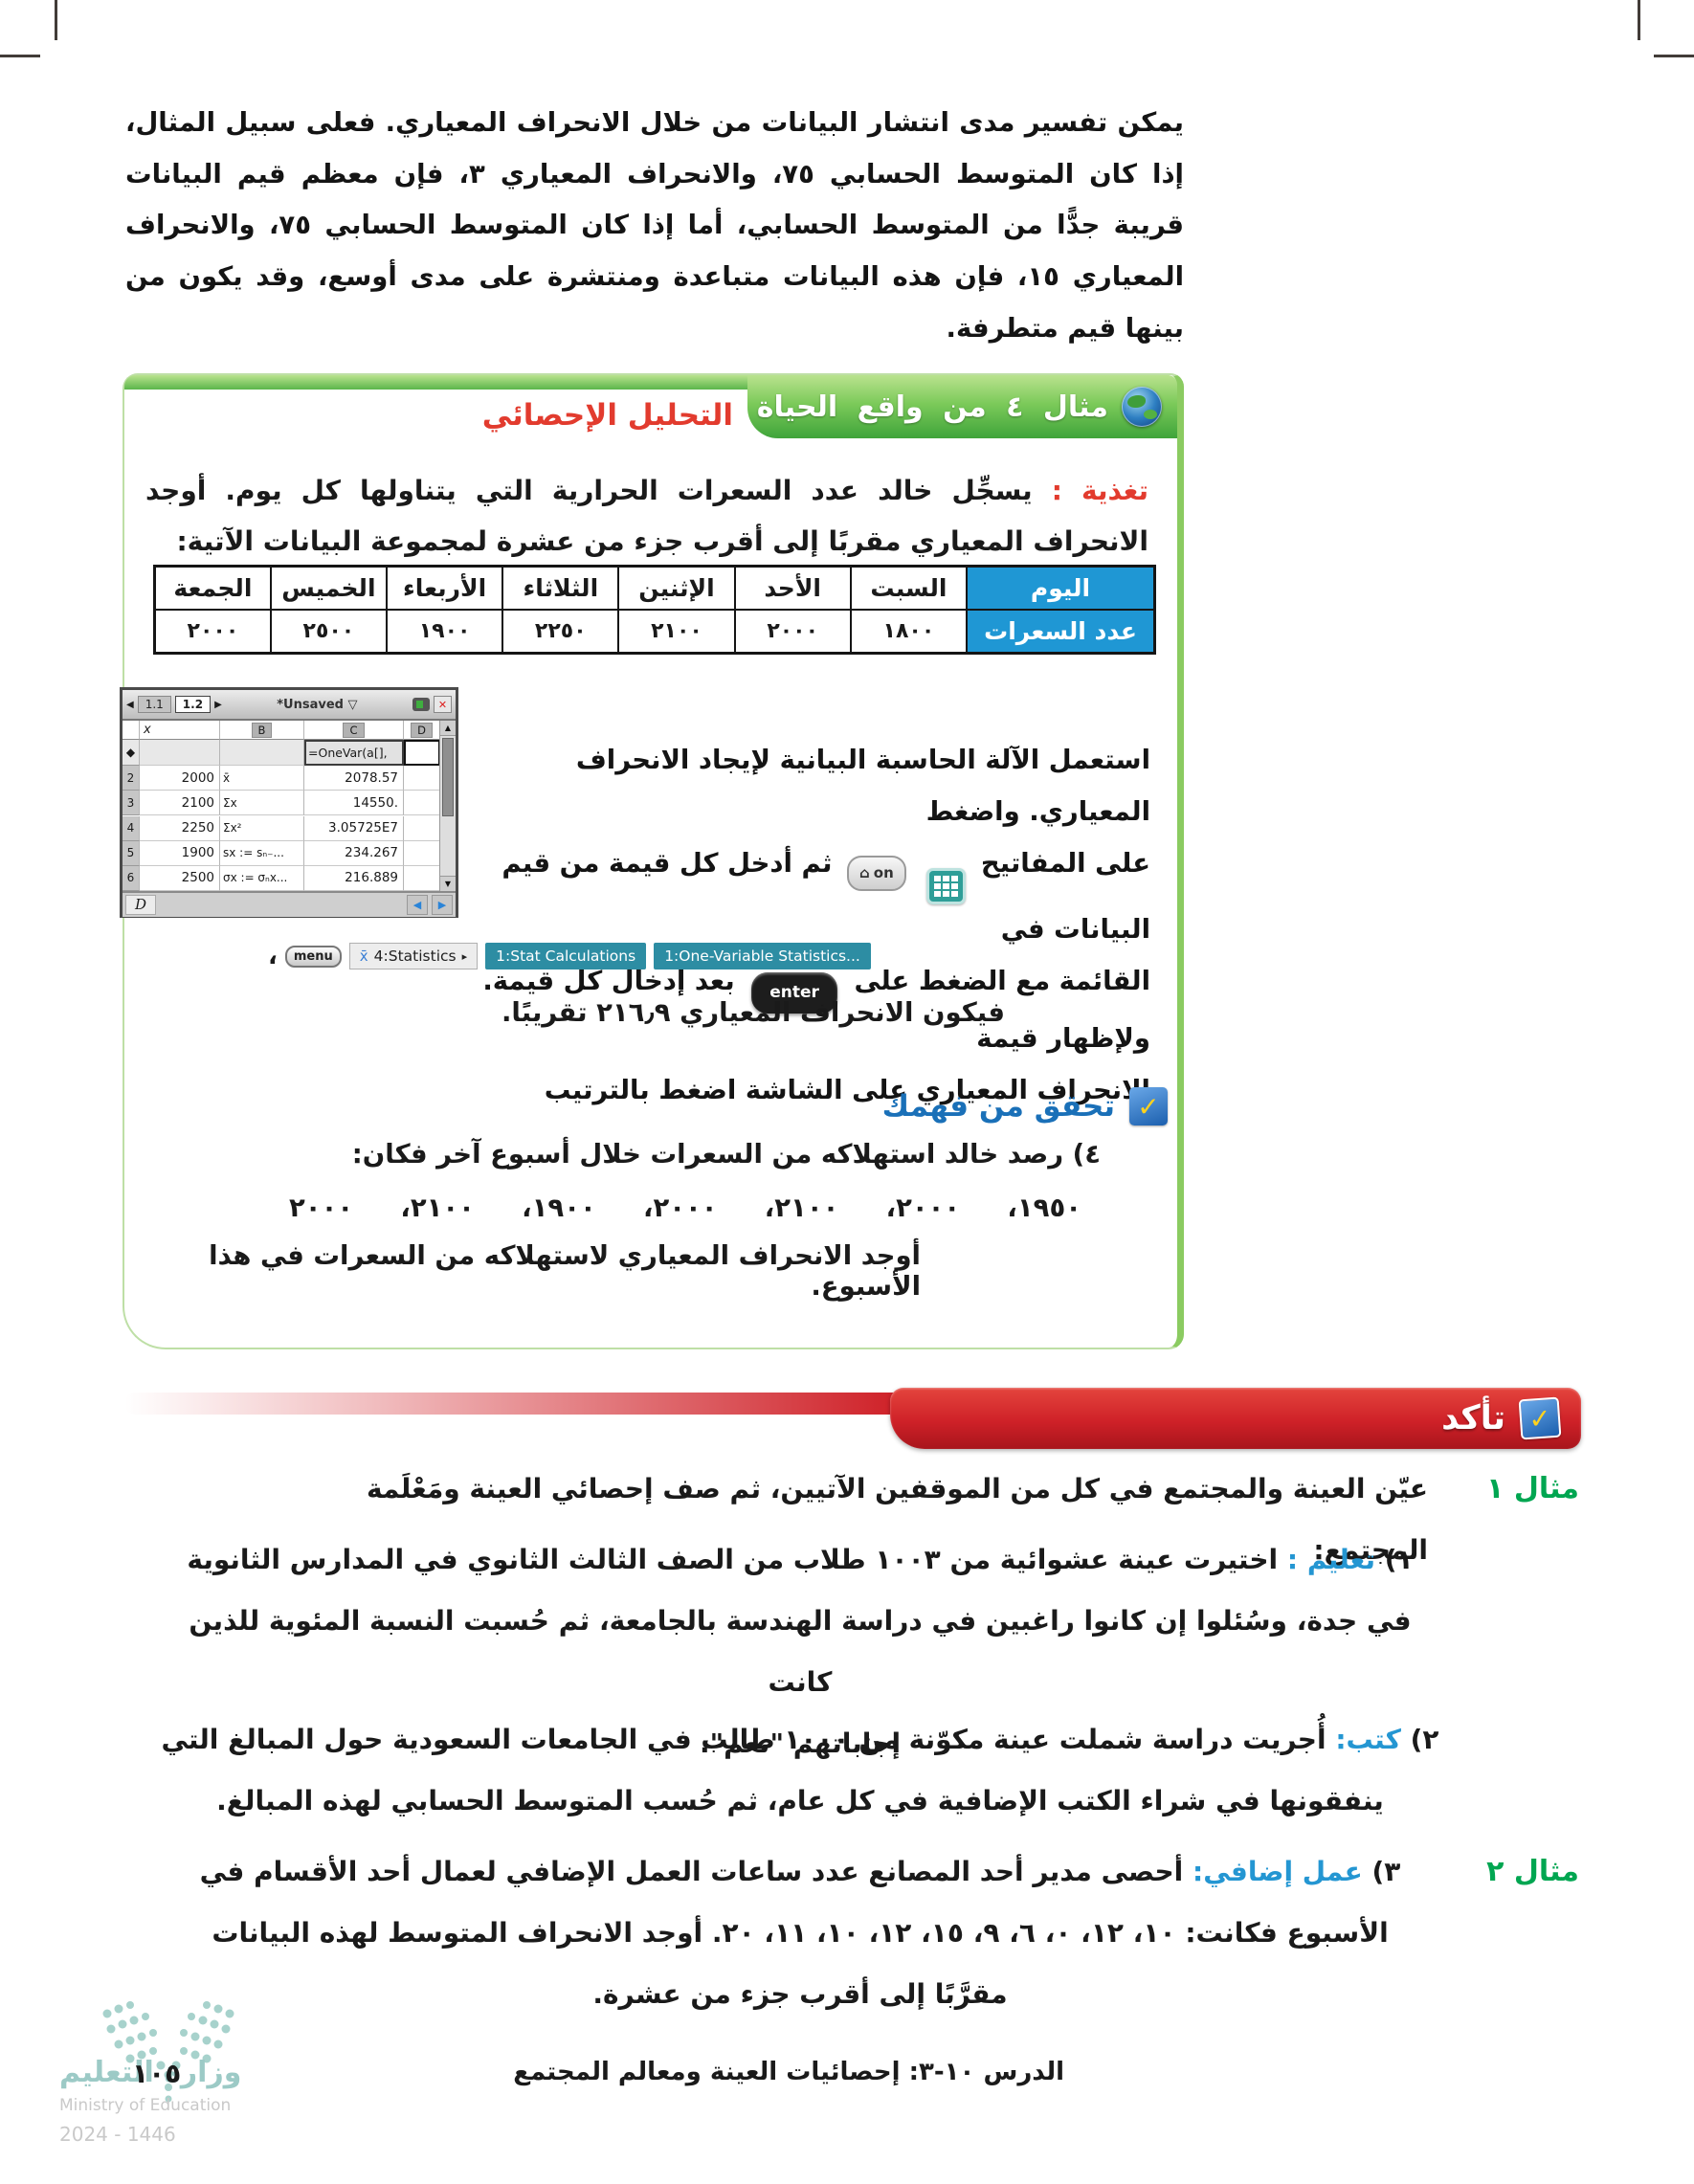 This screenshot has height=2184, width=1694. I want to click on row-number: 6, so click(131, 878).